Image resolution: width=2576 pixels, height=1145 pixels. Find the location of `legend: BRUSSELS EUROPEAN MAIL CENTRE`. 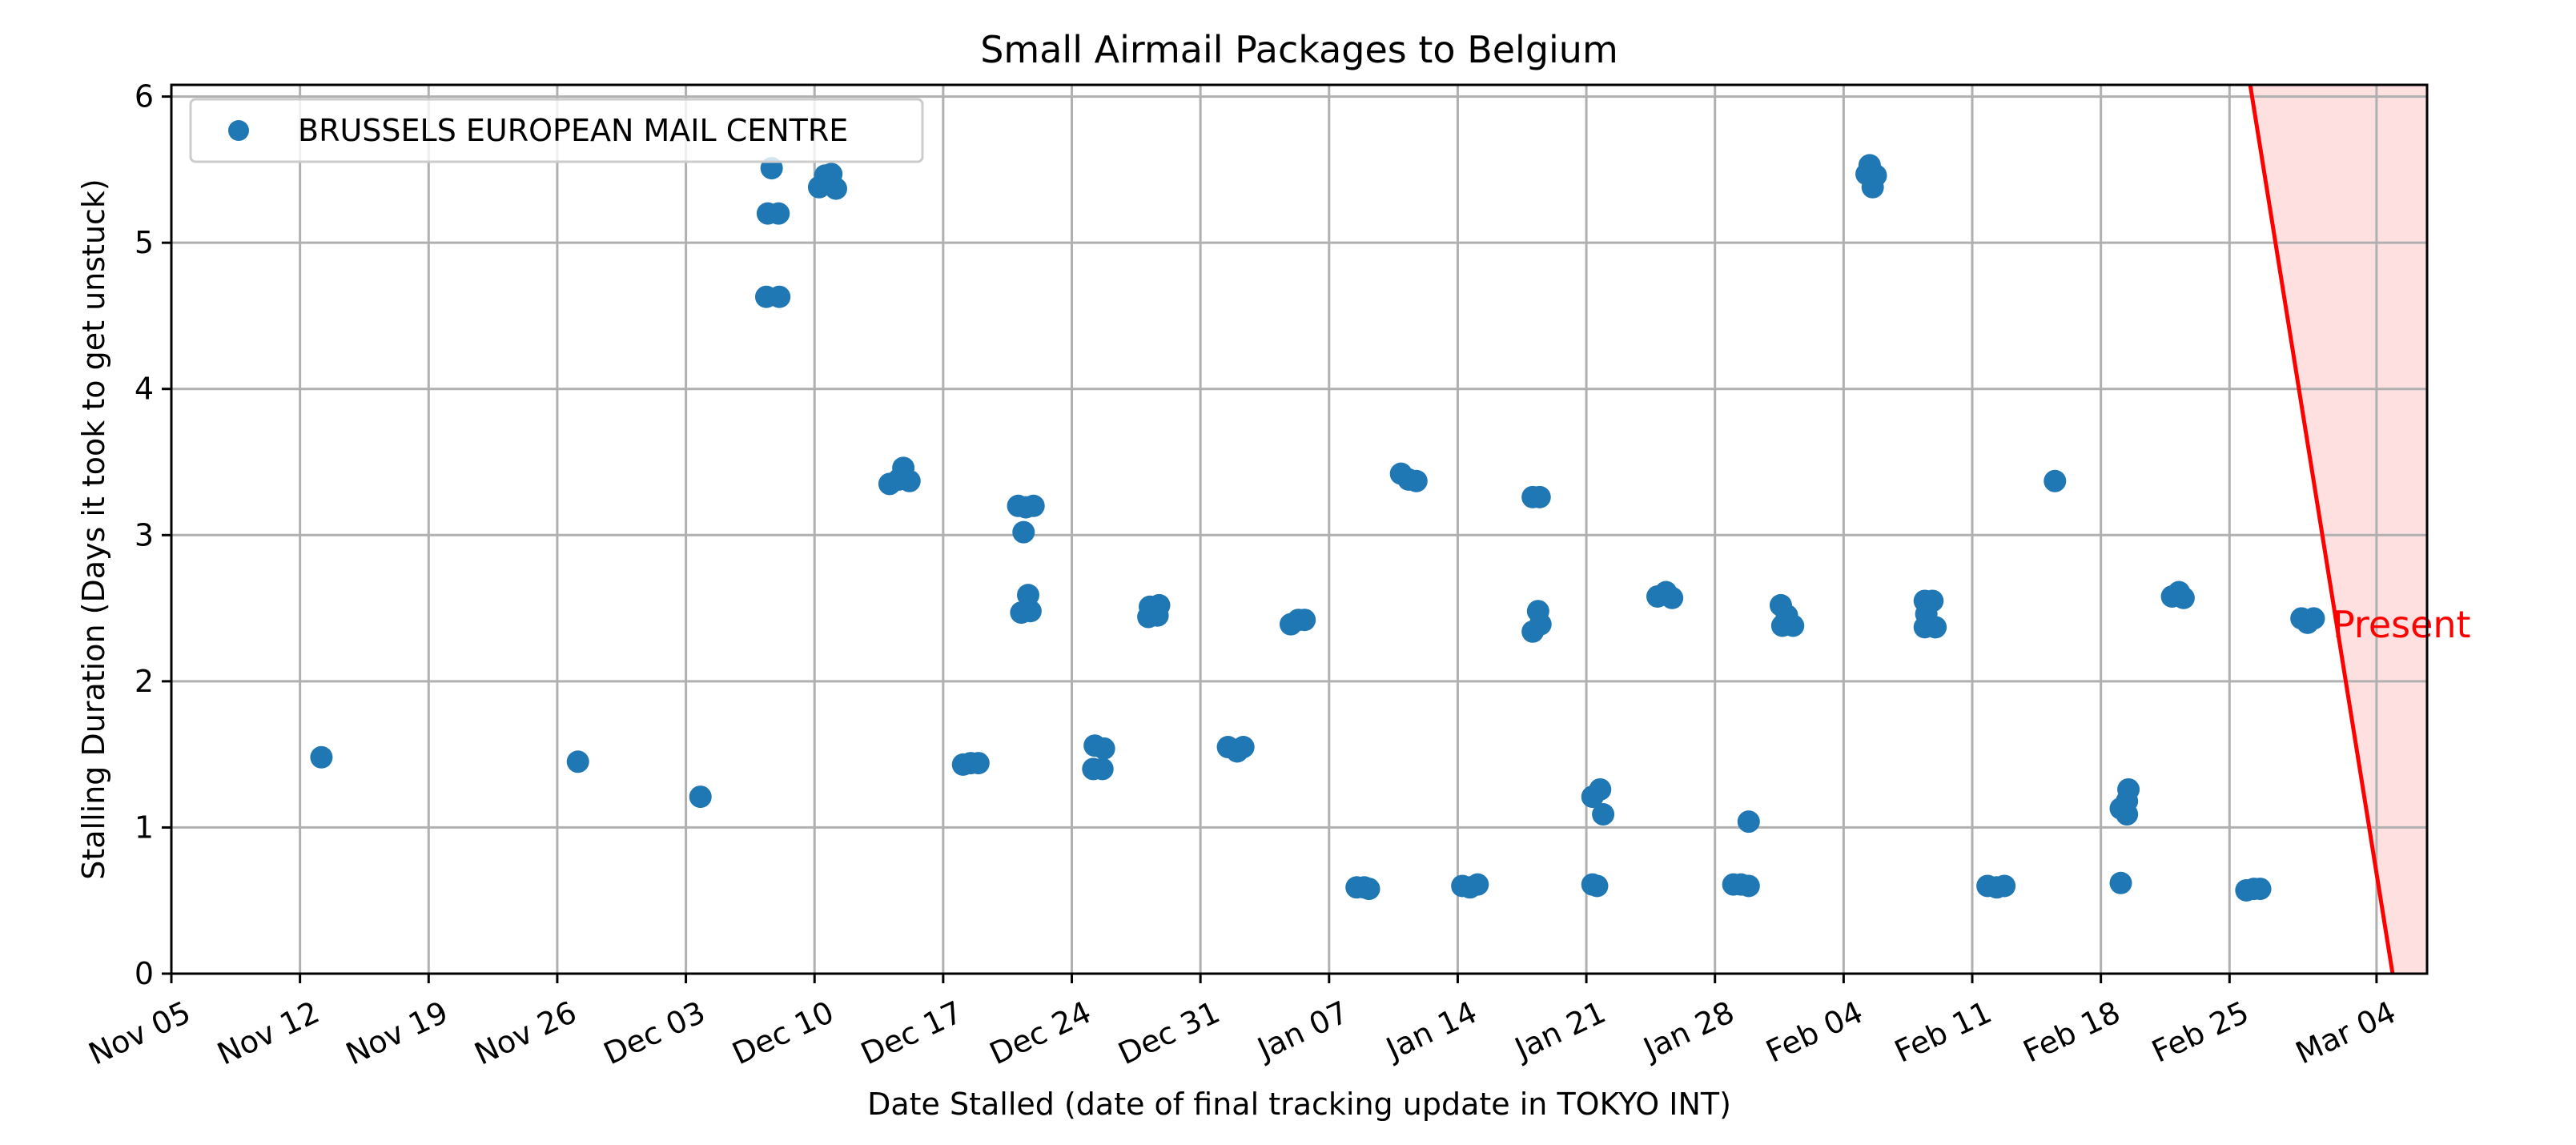

legend: BRUSSELS EUROPEAN MAIL CENTRE is located at coordinates (556, 130).